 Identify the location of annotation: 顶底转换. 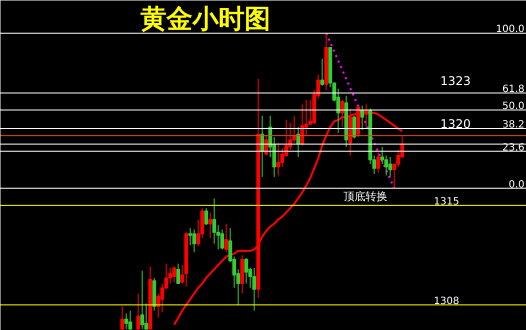
(366, 196).